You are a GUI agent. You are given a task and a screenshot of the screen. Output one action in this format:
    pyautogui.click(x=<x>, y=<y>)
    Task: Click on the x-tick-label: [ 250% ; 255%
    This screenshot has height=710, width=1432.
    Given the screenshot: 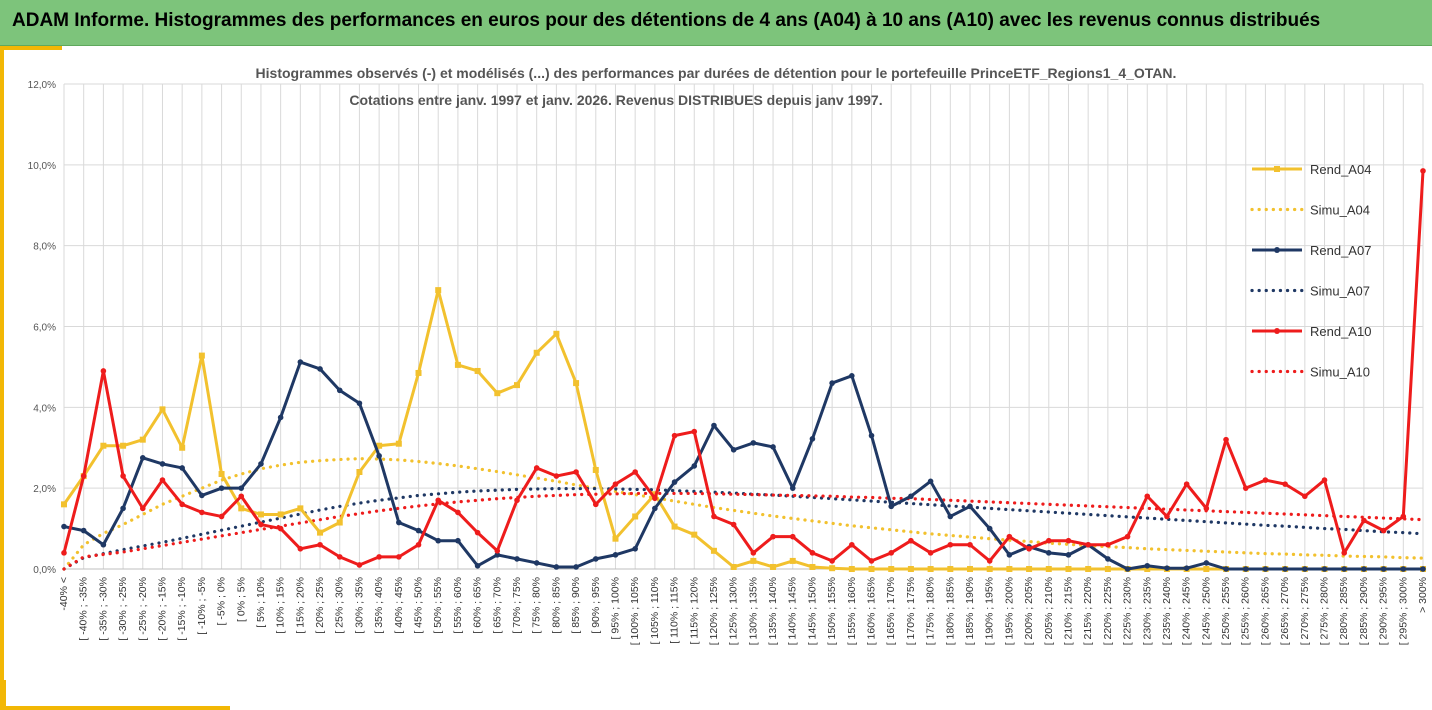 What is the action you would take?
    pyautogui.click(x=1226, y=611)
    